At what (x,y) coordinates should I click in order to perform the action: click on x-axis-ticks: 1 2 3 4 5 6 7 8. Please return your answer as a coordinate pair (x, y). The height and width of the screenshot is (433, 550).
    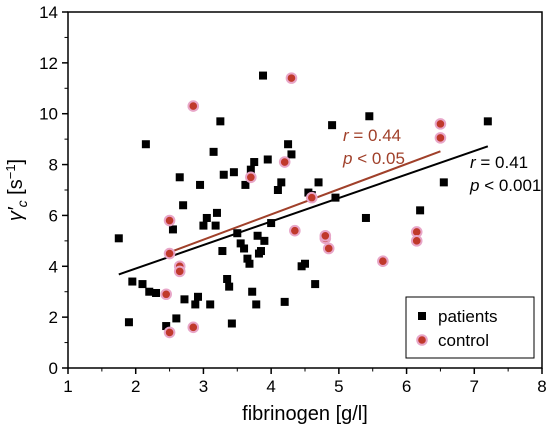
    Looking at the image, I should click on (305, 382).